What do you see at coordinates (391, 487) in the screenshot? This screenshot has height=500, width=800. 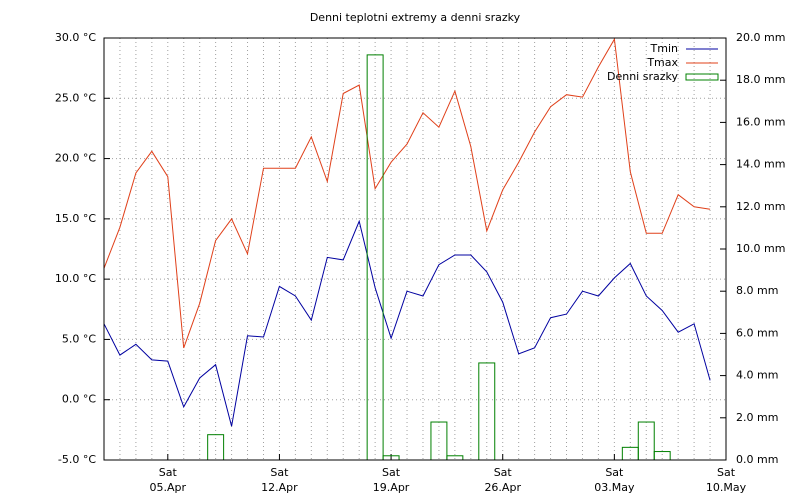 I see `x-tick-label: 19.Apr` at bounding box center [391, 487].